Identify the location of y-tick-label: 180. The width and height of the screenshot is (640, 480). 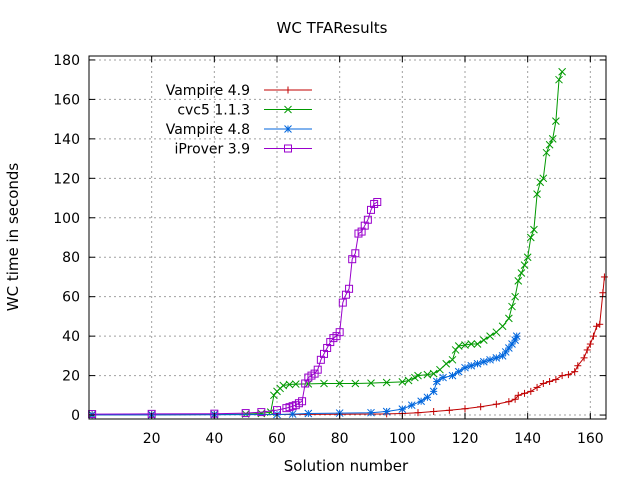
(66, 61).